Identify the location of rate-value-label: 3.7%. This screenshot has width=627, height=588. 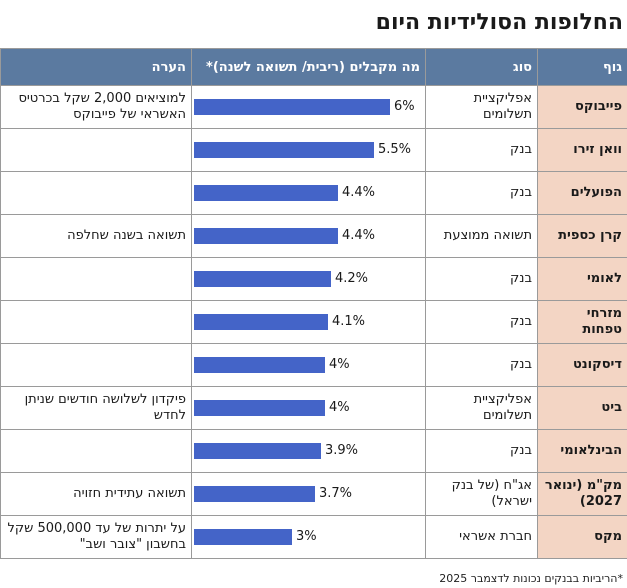
(336, 493).